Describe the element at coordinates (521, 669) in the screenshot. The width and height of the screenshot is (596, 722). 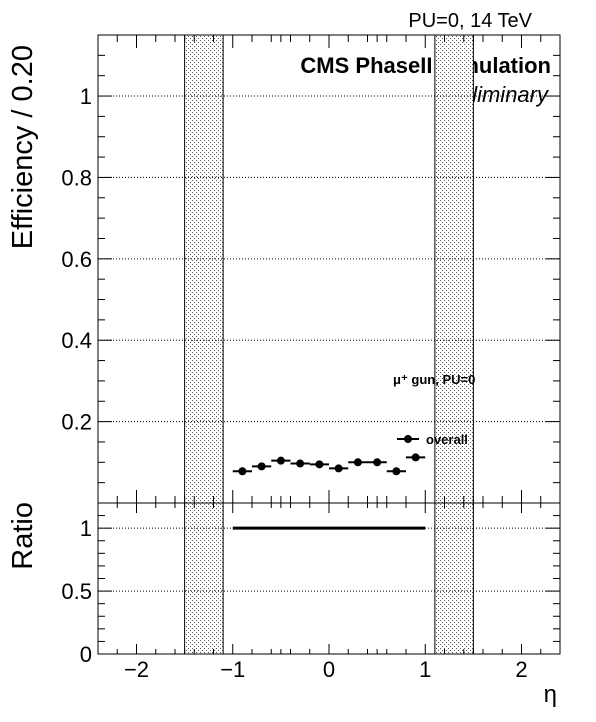
I see `x-tick-label: 2` at that location.